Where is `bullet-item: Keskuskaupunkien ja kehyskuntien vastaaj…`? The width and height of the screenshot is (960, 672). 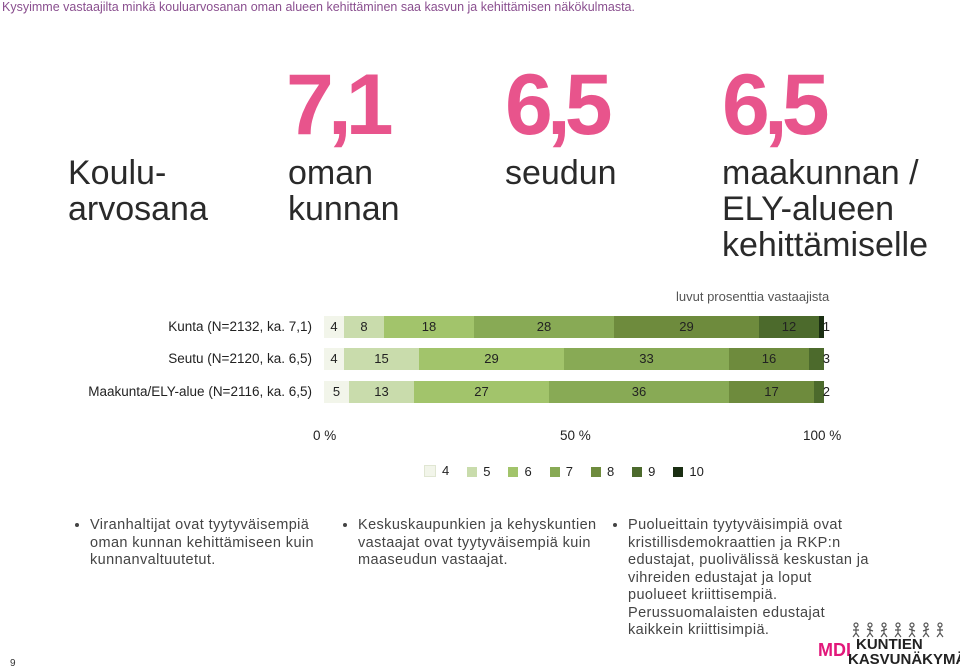
bullet-item: Keskuskaupunkien ja kehyskuntien vastaaj… is located at coordinates (480, 543).